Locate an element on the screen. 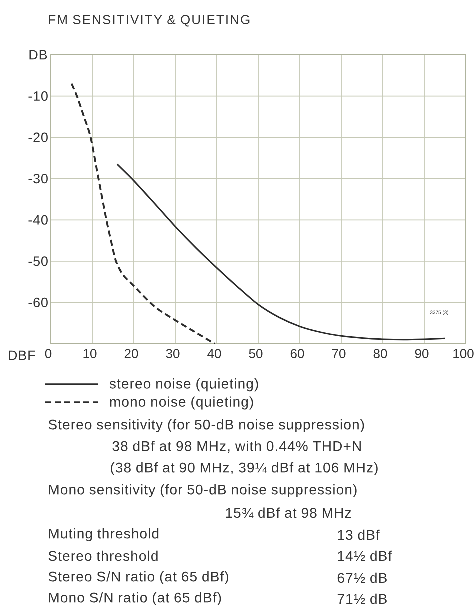  text: 13 dBf is located at coordinates (359, 535).